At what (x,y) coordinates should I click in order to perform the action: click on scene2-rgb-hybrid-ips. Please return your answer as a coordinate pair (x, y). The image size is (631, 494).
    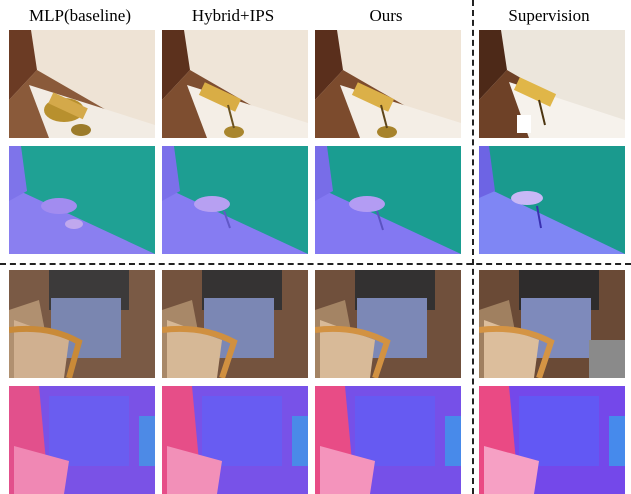
    Looking at the image, I should click on (235, 324).